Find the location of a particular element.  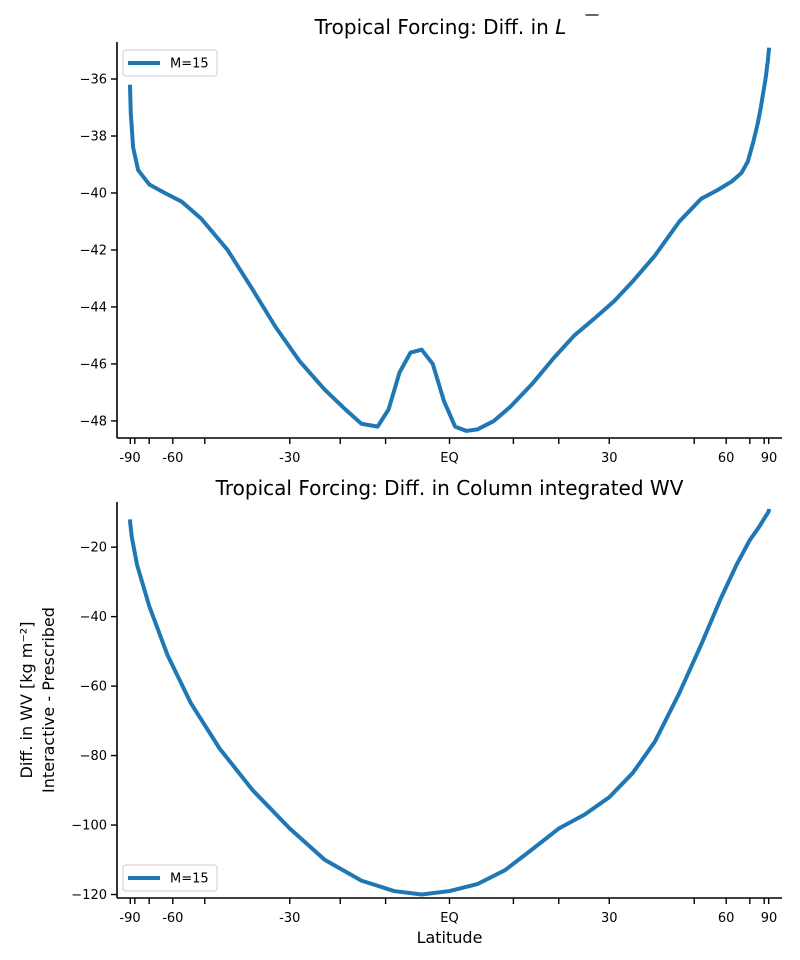

y-axis-label-line: Diff. in WV [kg m⁻²] is located at coordinates (26, 700).